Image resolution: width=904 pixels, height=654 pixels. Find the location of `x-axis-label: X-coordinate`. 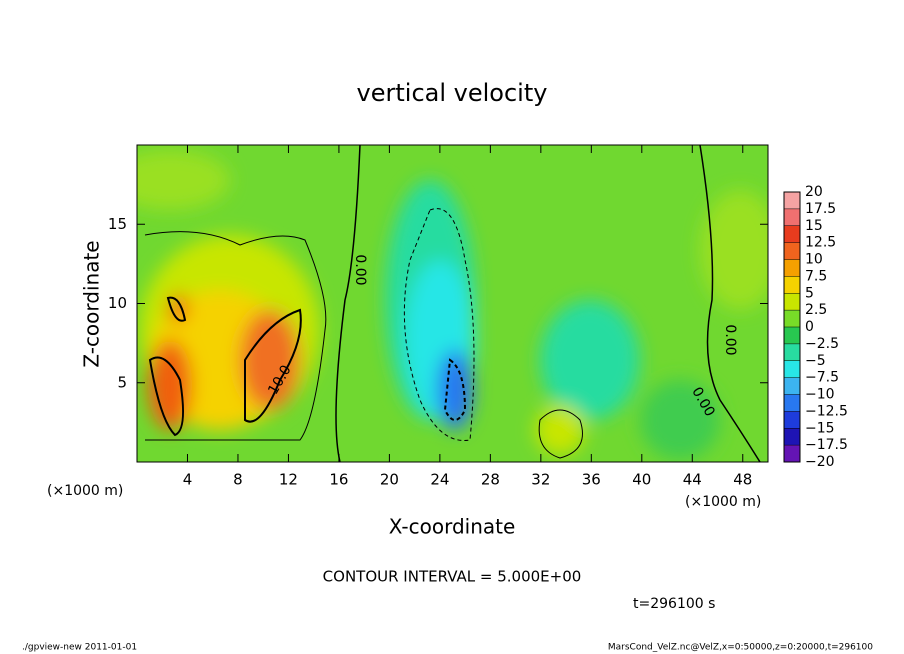

x-axis-label: X-coordinate is located at coordinates (452, 527).